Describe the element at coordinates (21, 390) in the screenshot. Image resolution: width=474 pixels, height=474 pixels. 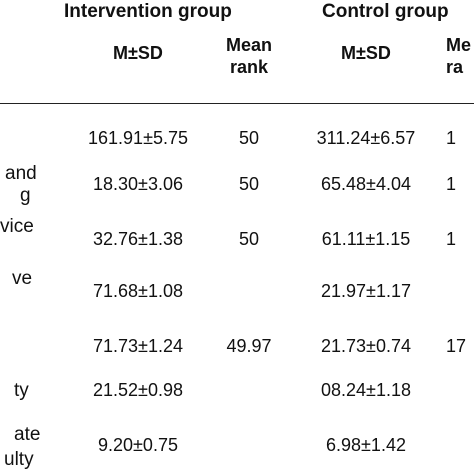
I see `row-6-label-line-1: ty` at that location.